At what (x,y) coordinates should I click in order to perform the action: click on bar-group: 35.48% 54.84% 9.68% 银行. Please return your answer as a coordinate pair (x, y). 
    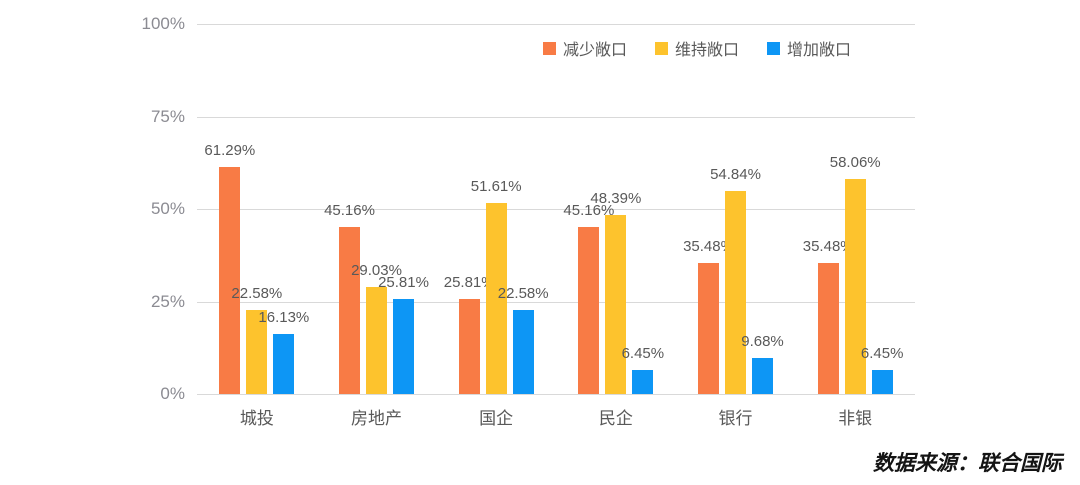
    Looking at the image, I should click on (736, 226).